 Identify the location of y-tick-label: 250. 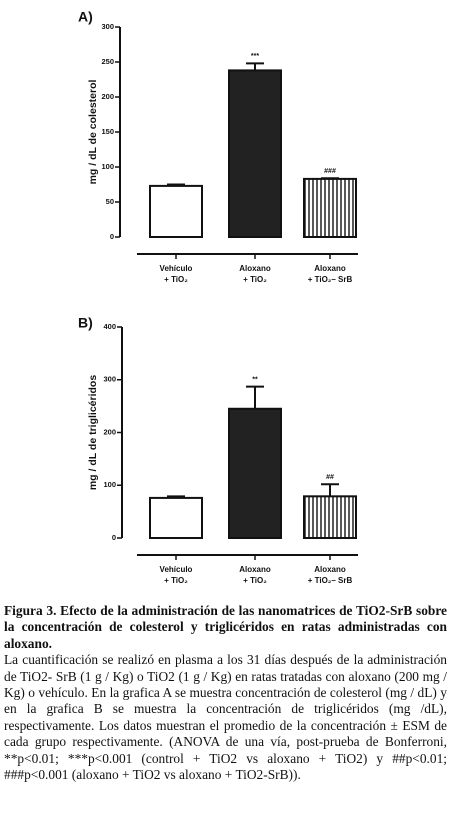
(107, 61).